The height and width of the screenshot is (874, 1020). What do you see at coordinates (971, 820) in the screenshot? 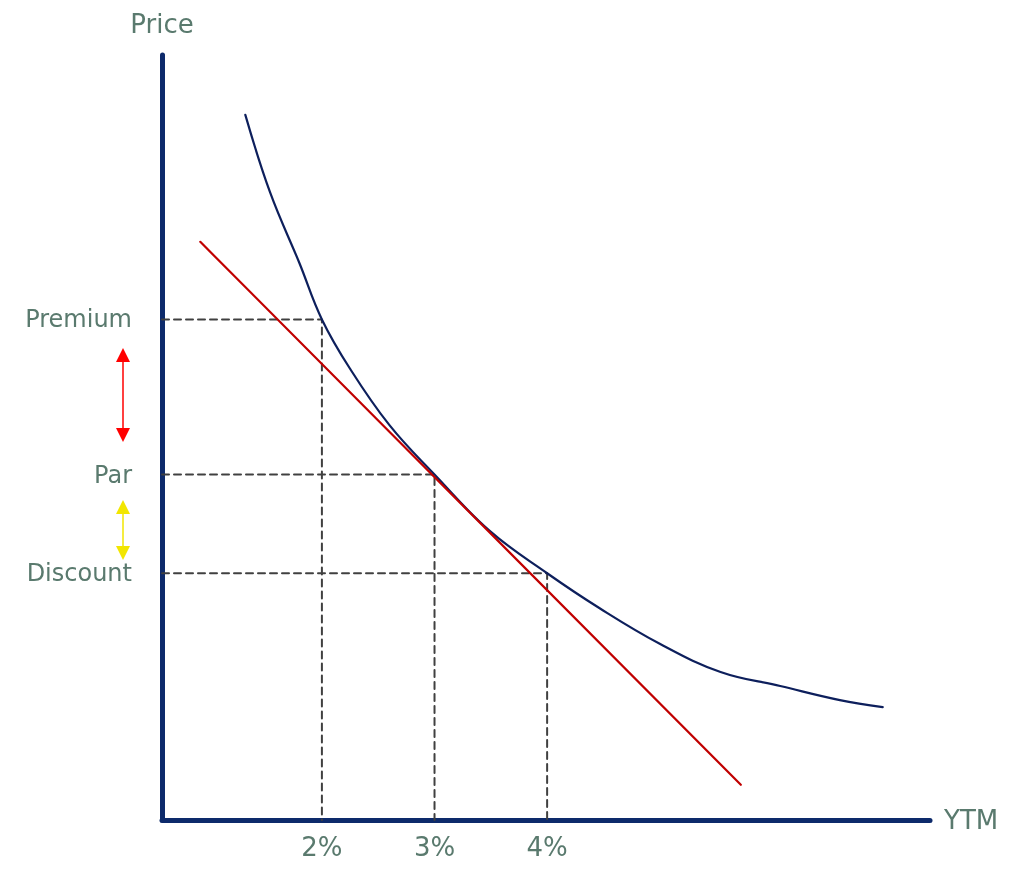
I see `x-axis-title: YTM` at bounding box center [971, 820].